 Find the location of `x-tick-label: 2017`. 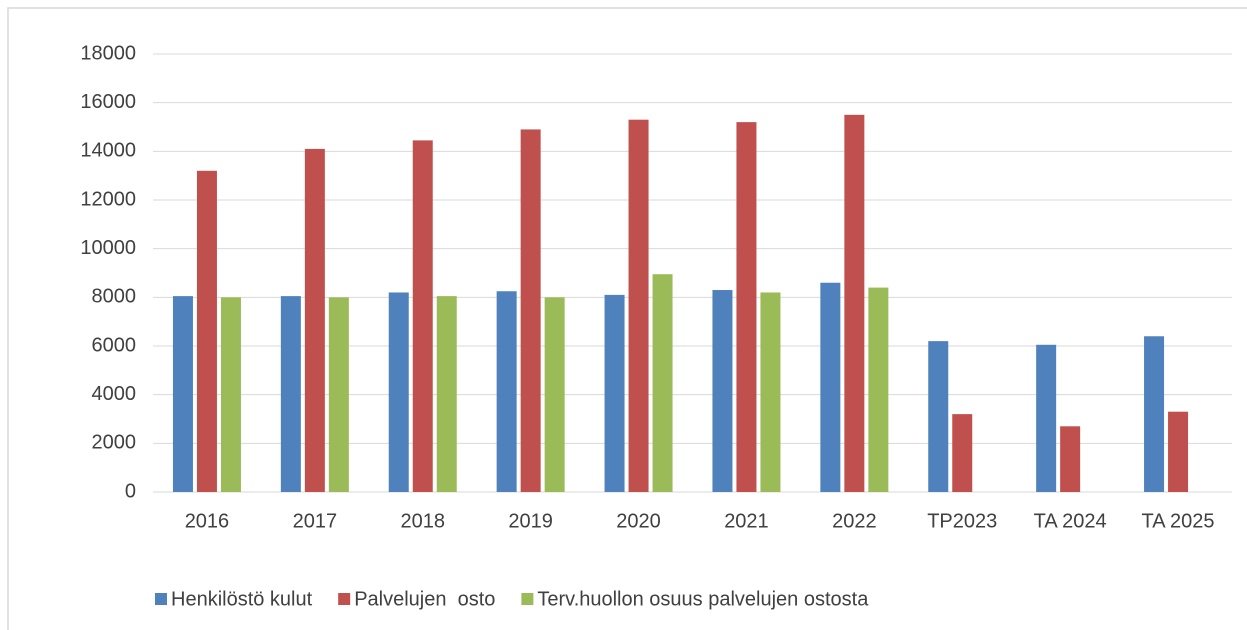

x-tick-label: 2017 is located at coordinates (315, 521).